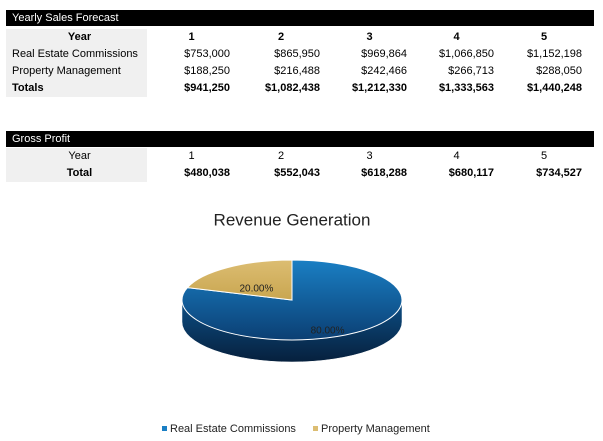 Image resolution: width=603 pixels, height=441 pixels. I want to click on data-label: 20.00%, so click(256, 289).